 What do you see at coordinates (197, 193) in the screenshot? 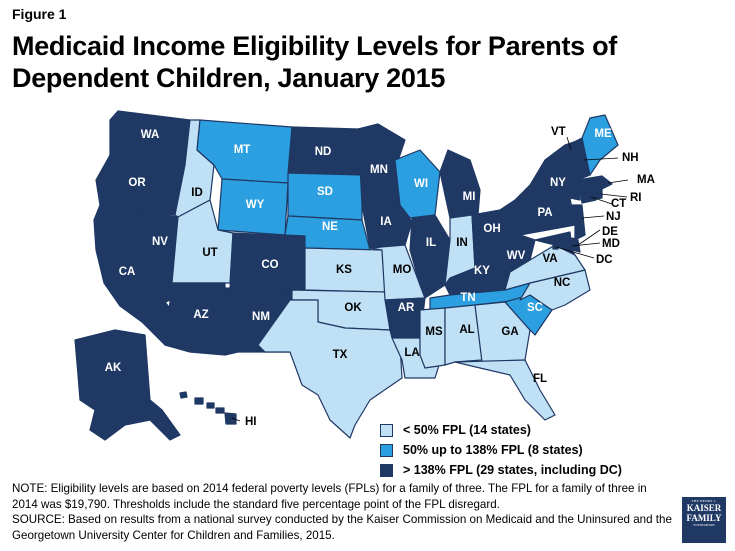
I see `state-label-ID: ID` at bounding box center [197, 193].